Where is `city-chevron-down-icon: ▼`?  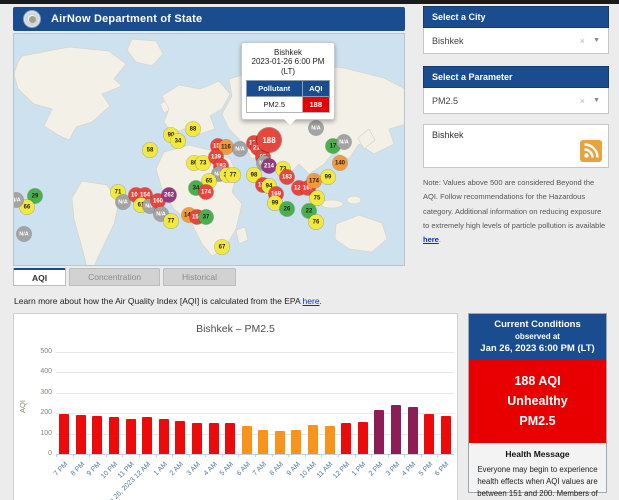 city-chevron-down-icon: ▼ is located at coordinates (596, 40).